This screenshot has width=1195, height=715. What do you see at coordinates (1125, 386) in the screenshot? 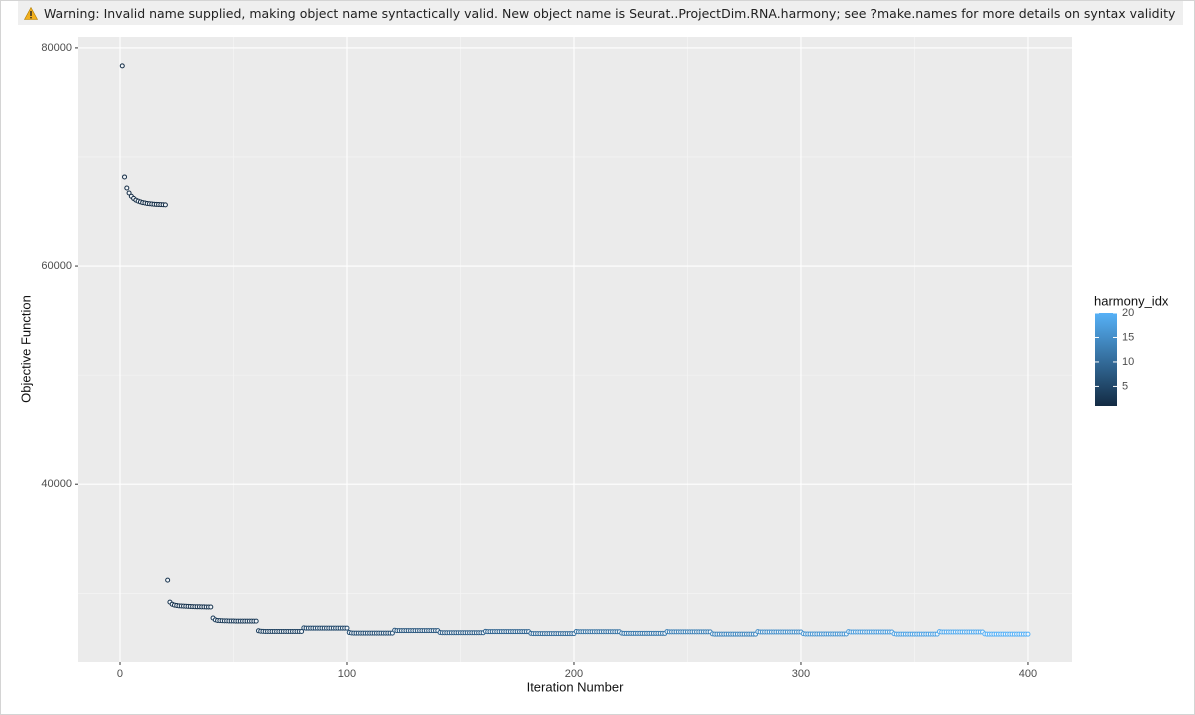
I see `colorbar-label: 5` at bounding box center [1125, 386].